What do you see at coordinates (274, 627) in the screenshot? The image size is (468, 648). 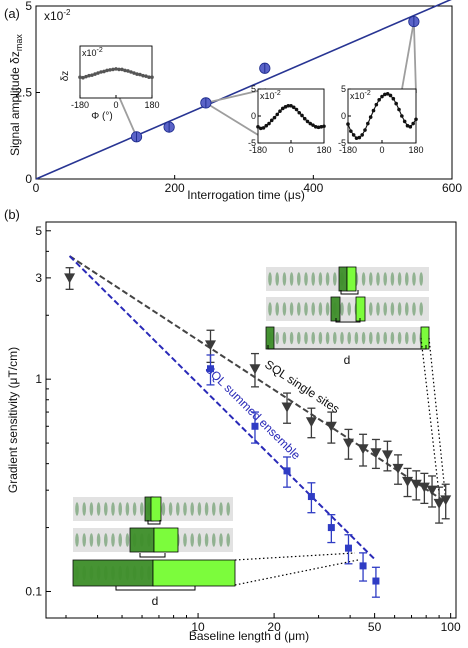 I see `x-tick-label: 20` at bounding box center [274, 627].